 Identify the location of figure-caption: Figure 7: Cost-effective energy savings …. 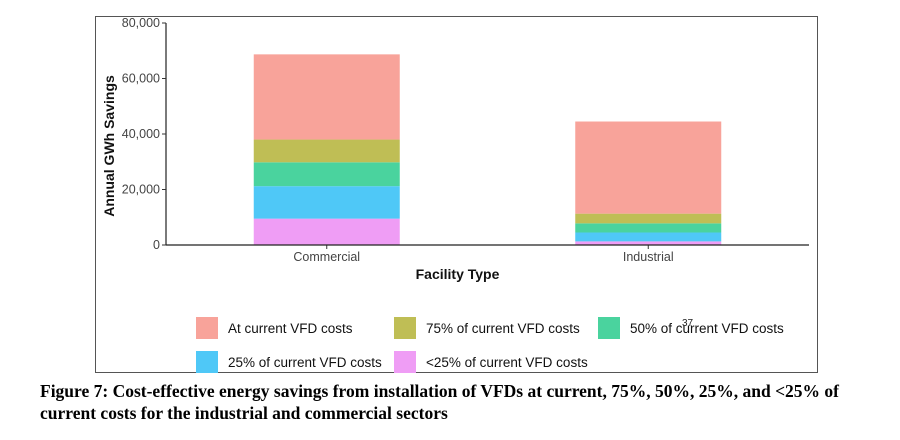
(440, 402).